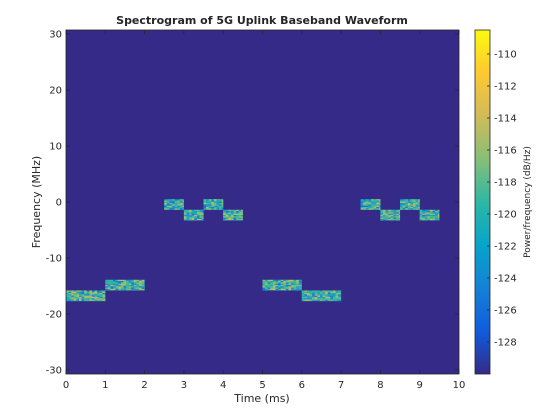 The width and height of the screenshot is (560, 420). I want to click on x-tick-label: 1, so click(105, 385).